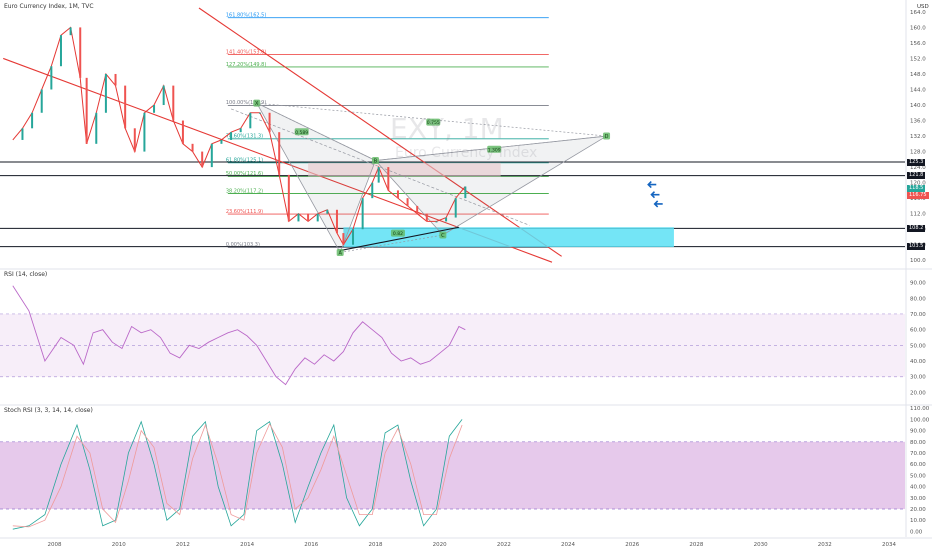 The image size is (932, 554). I want to click on price-tick-label: 144.0, so click(918, 90).